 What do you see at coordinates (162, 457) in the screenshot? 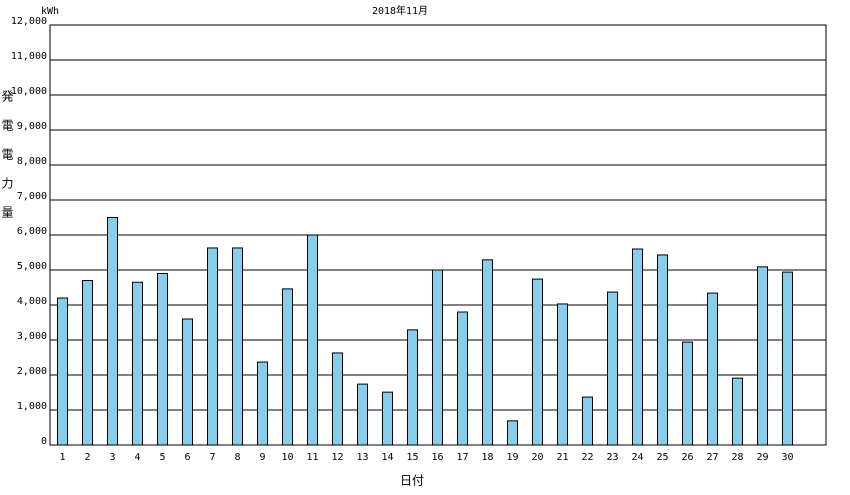
I see `x-tick-label: 5` at bounding box center [162, 457].